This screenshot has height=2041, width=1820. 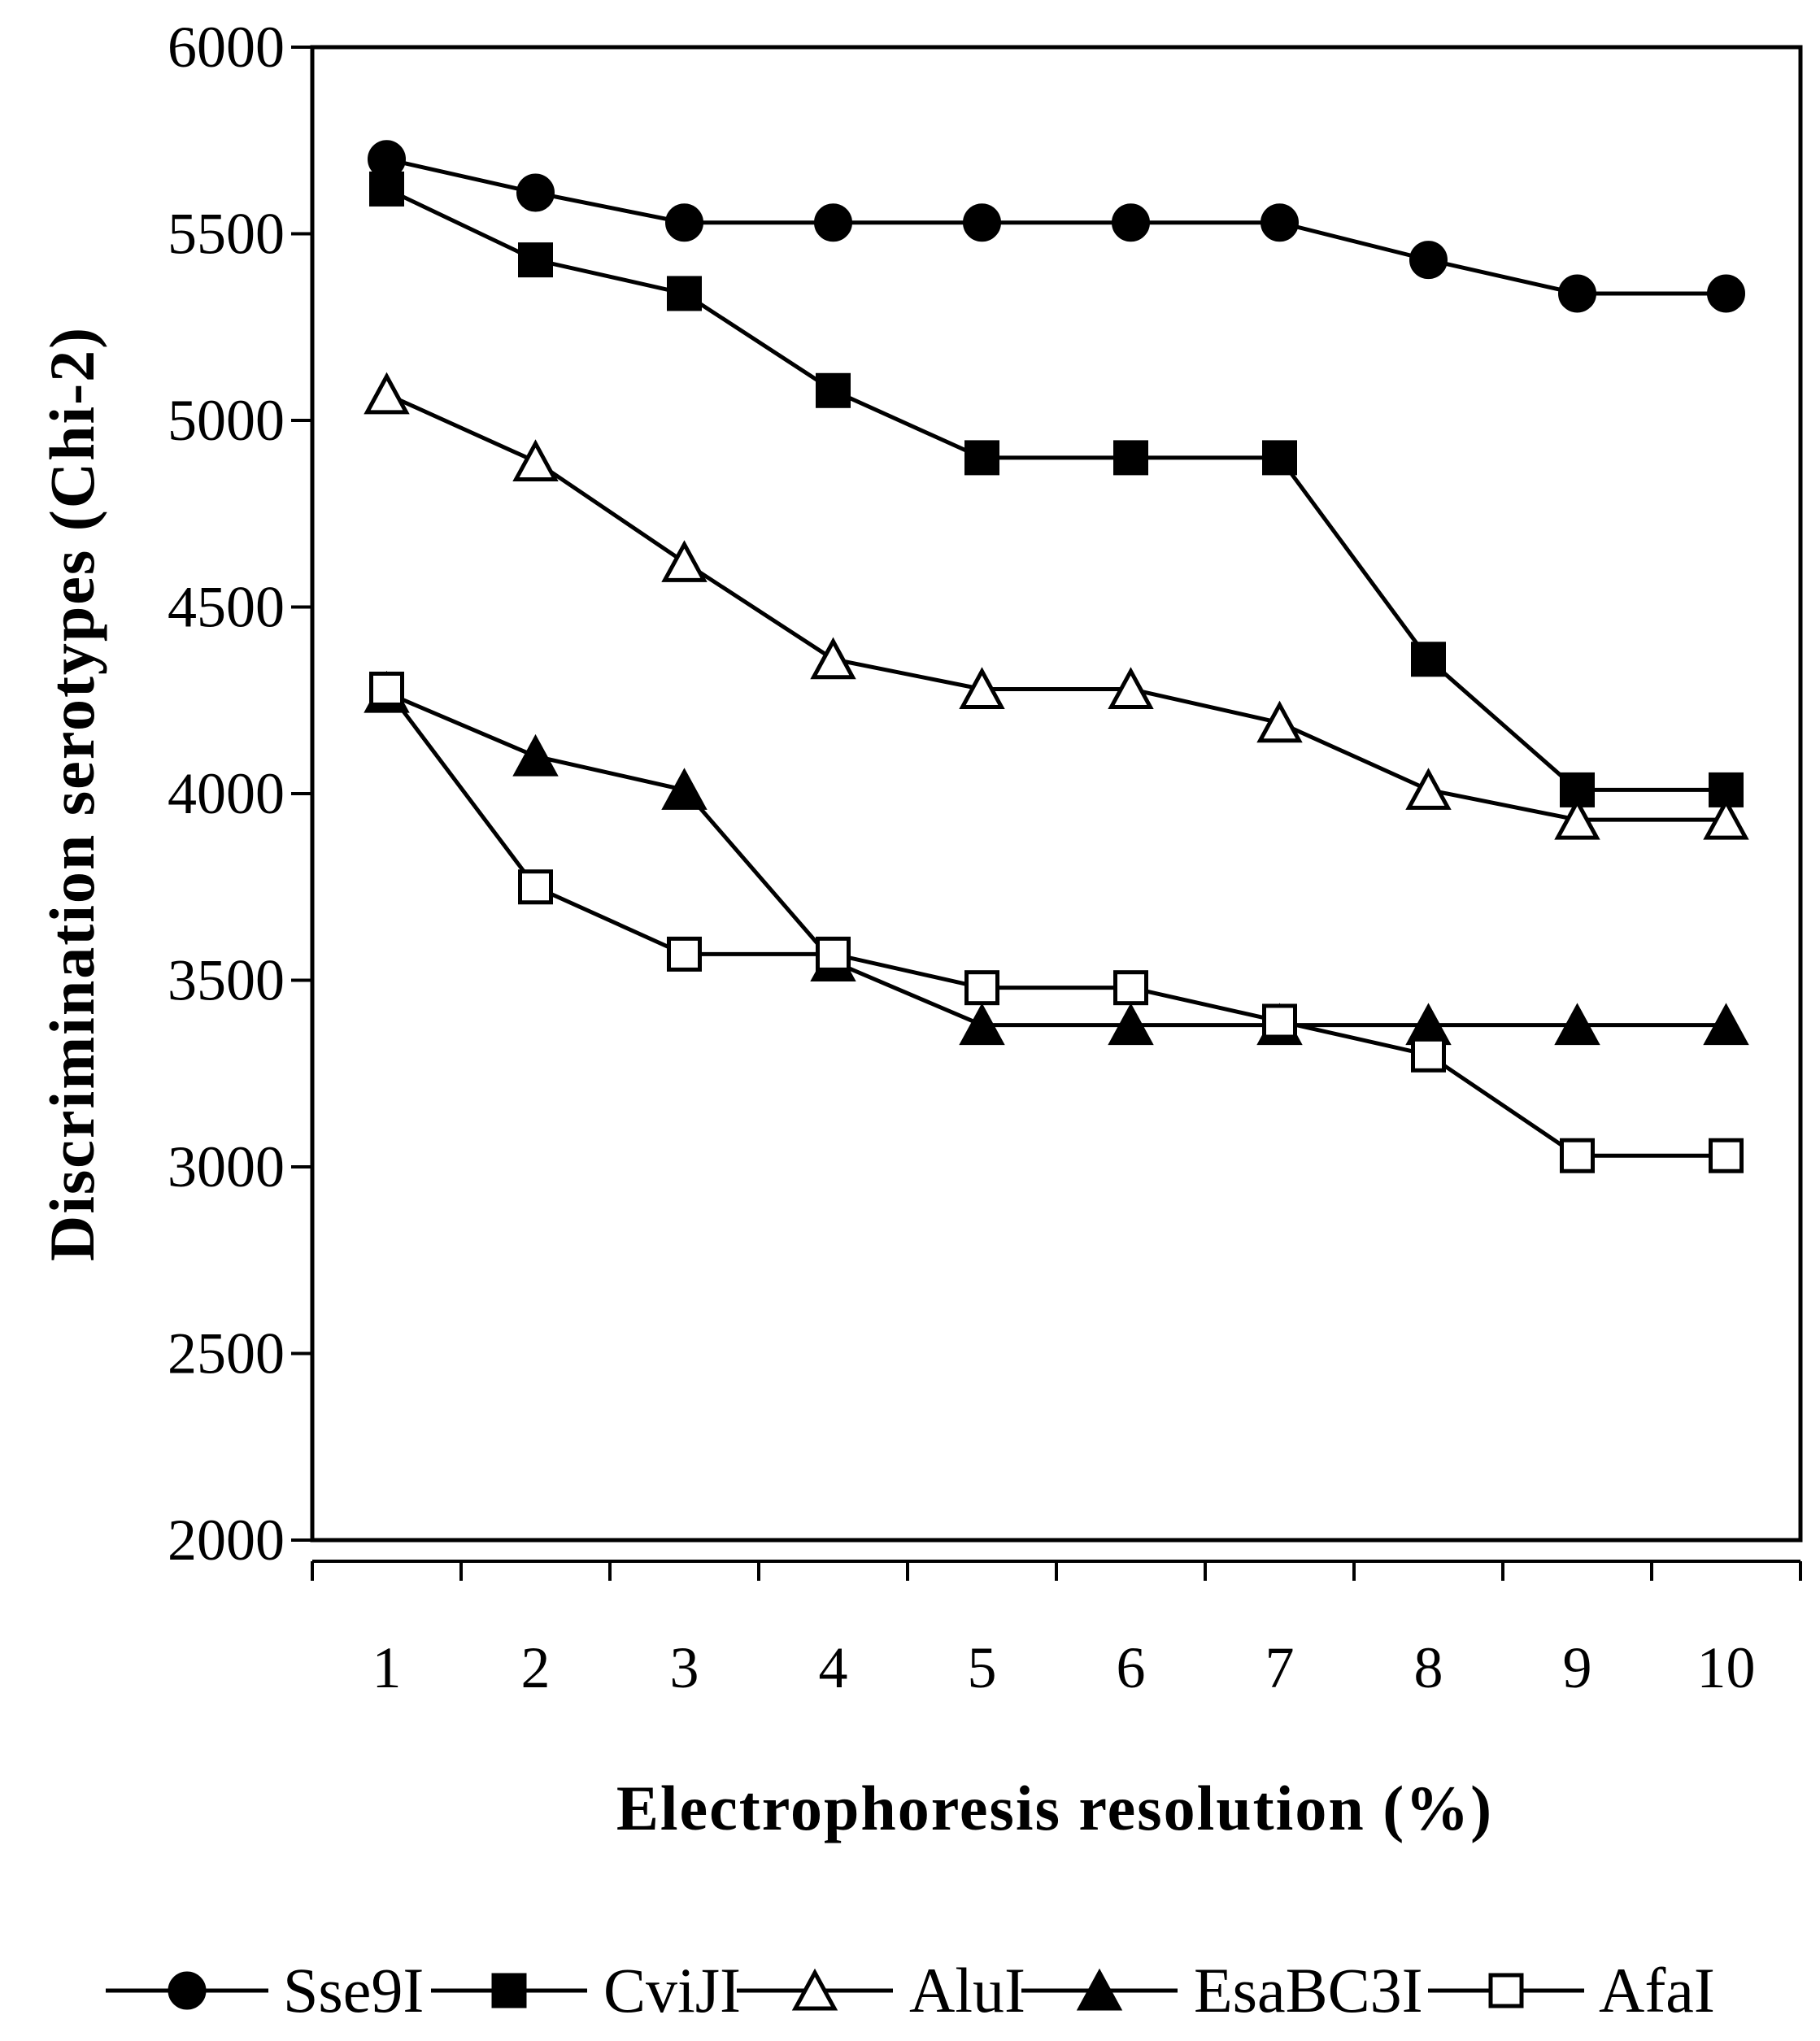 What do you see at coordinates (387, 1667) in the screenshot?
I see `x-tick-label: 1` at bounding box center [387, 1667].